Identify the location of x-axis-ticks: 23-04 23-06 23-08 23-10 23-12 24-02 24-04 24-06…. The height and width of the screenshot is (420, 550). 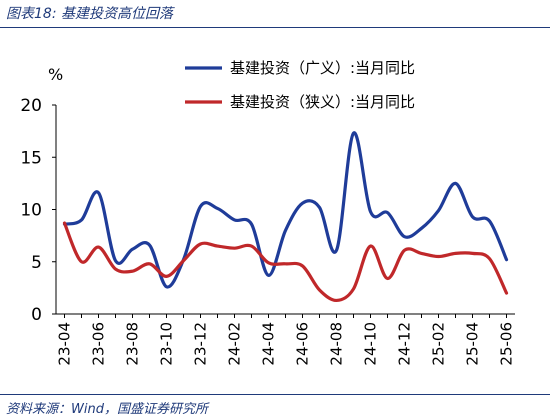
(286, 340).